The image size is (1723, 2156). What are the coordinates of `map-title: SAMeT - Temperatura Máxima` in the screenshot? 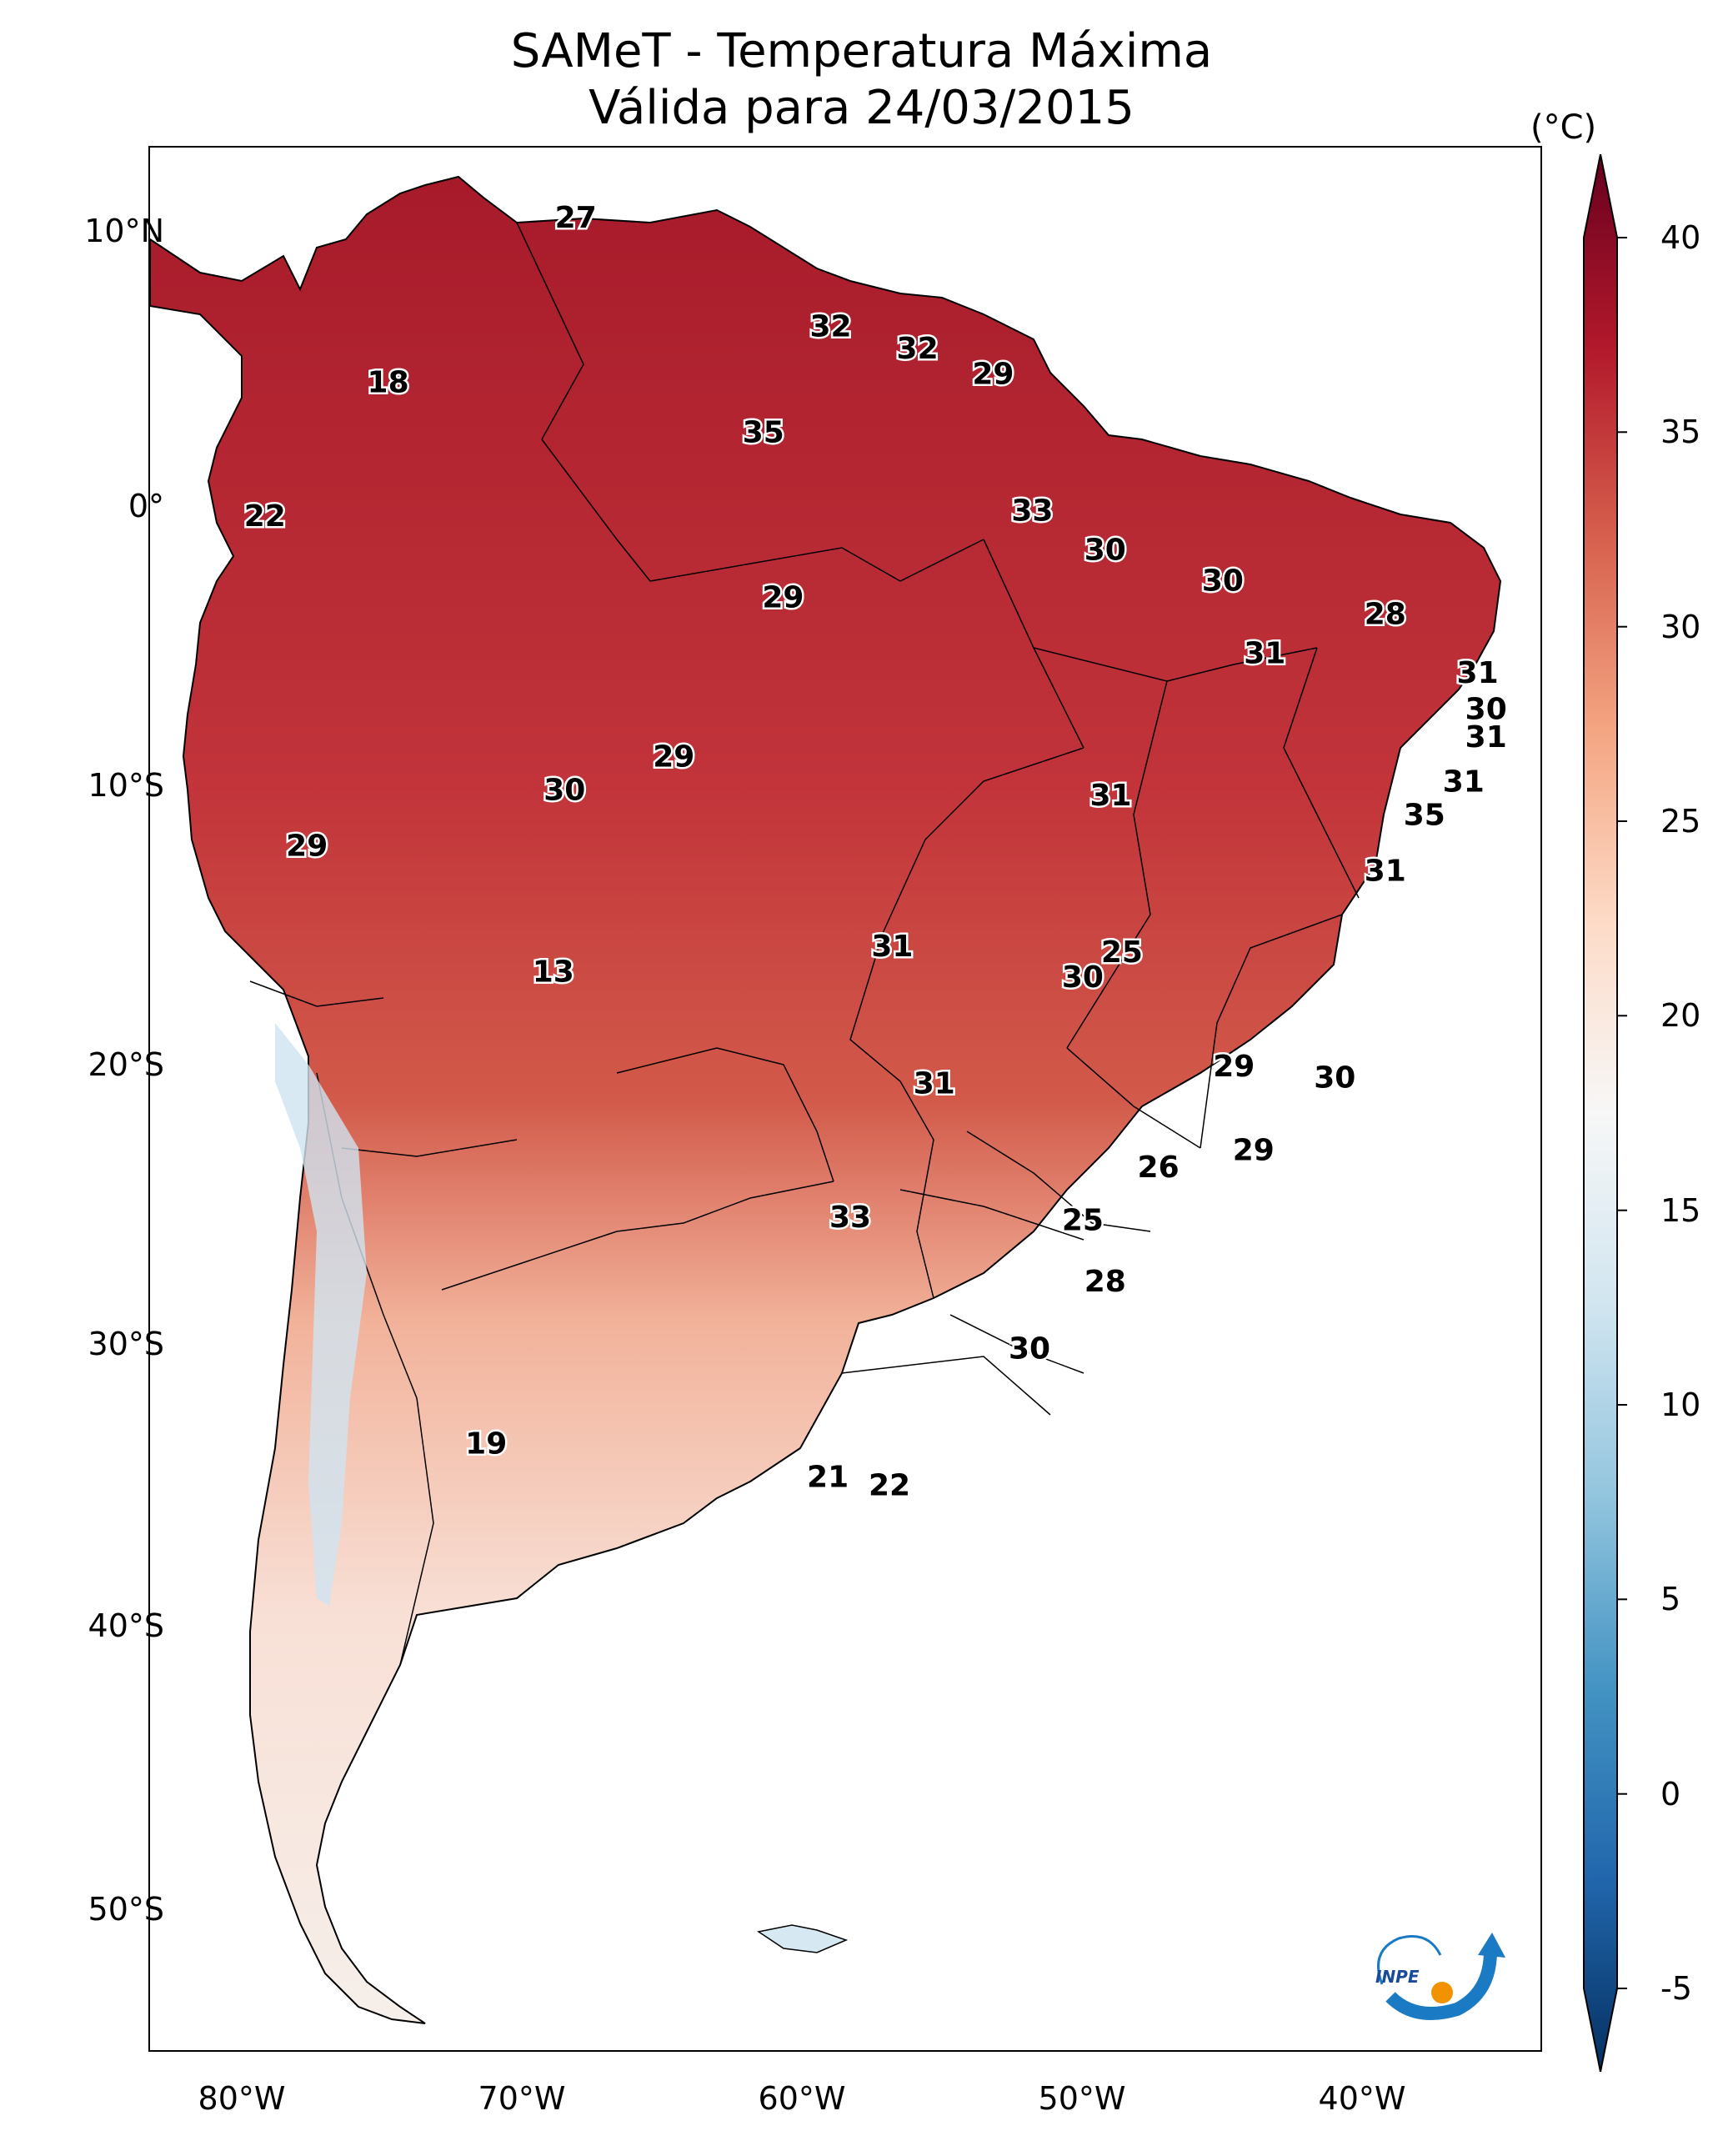 It's located at (861, 51).